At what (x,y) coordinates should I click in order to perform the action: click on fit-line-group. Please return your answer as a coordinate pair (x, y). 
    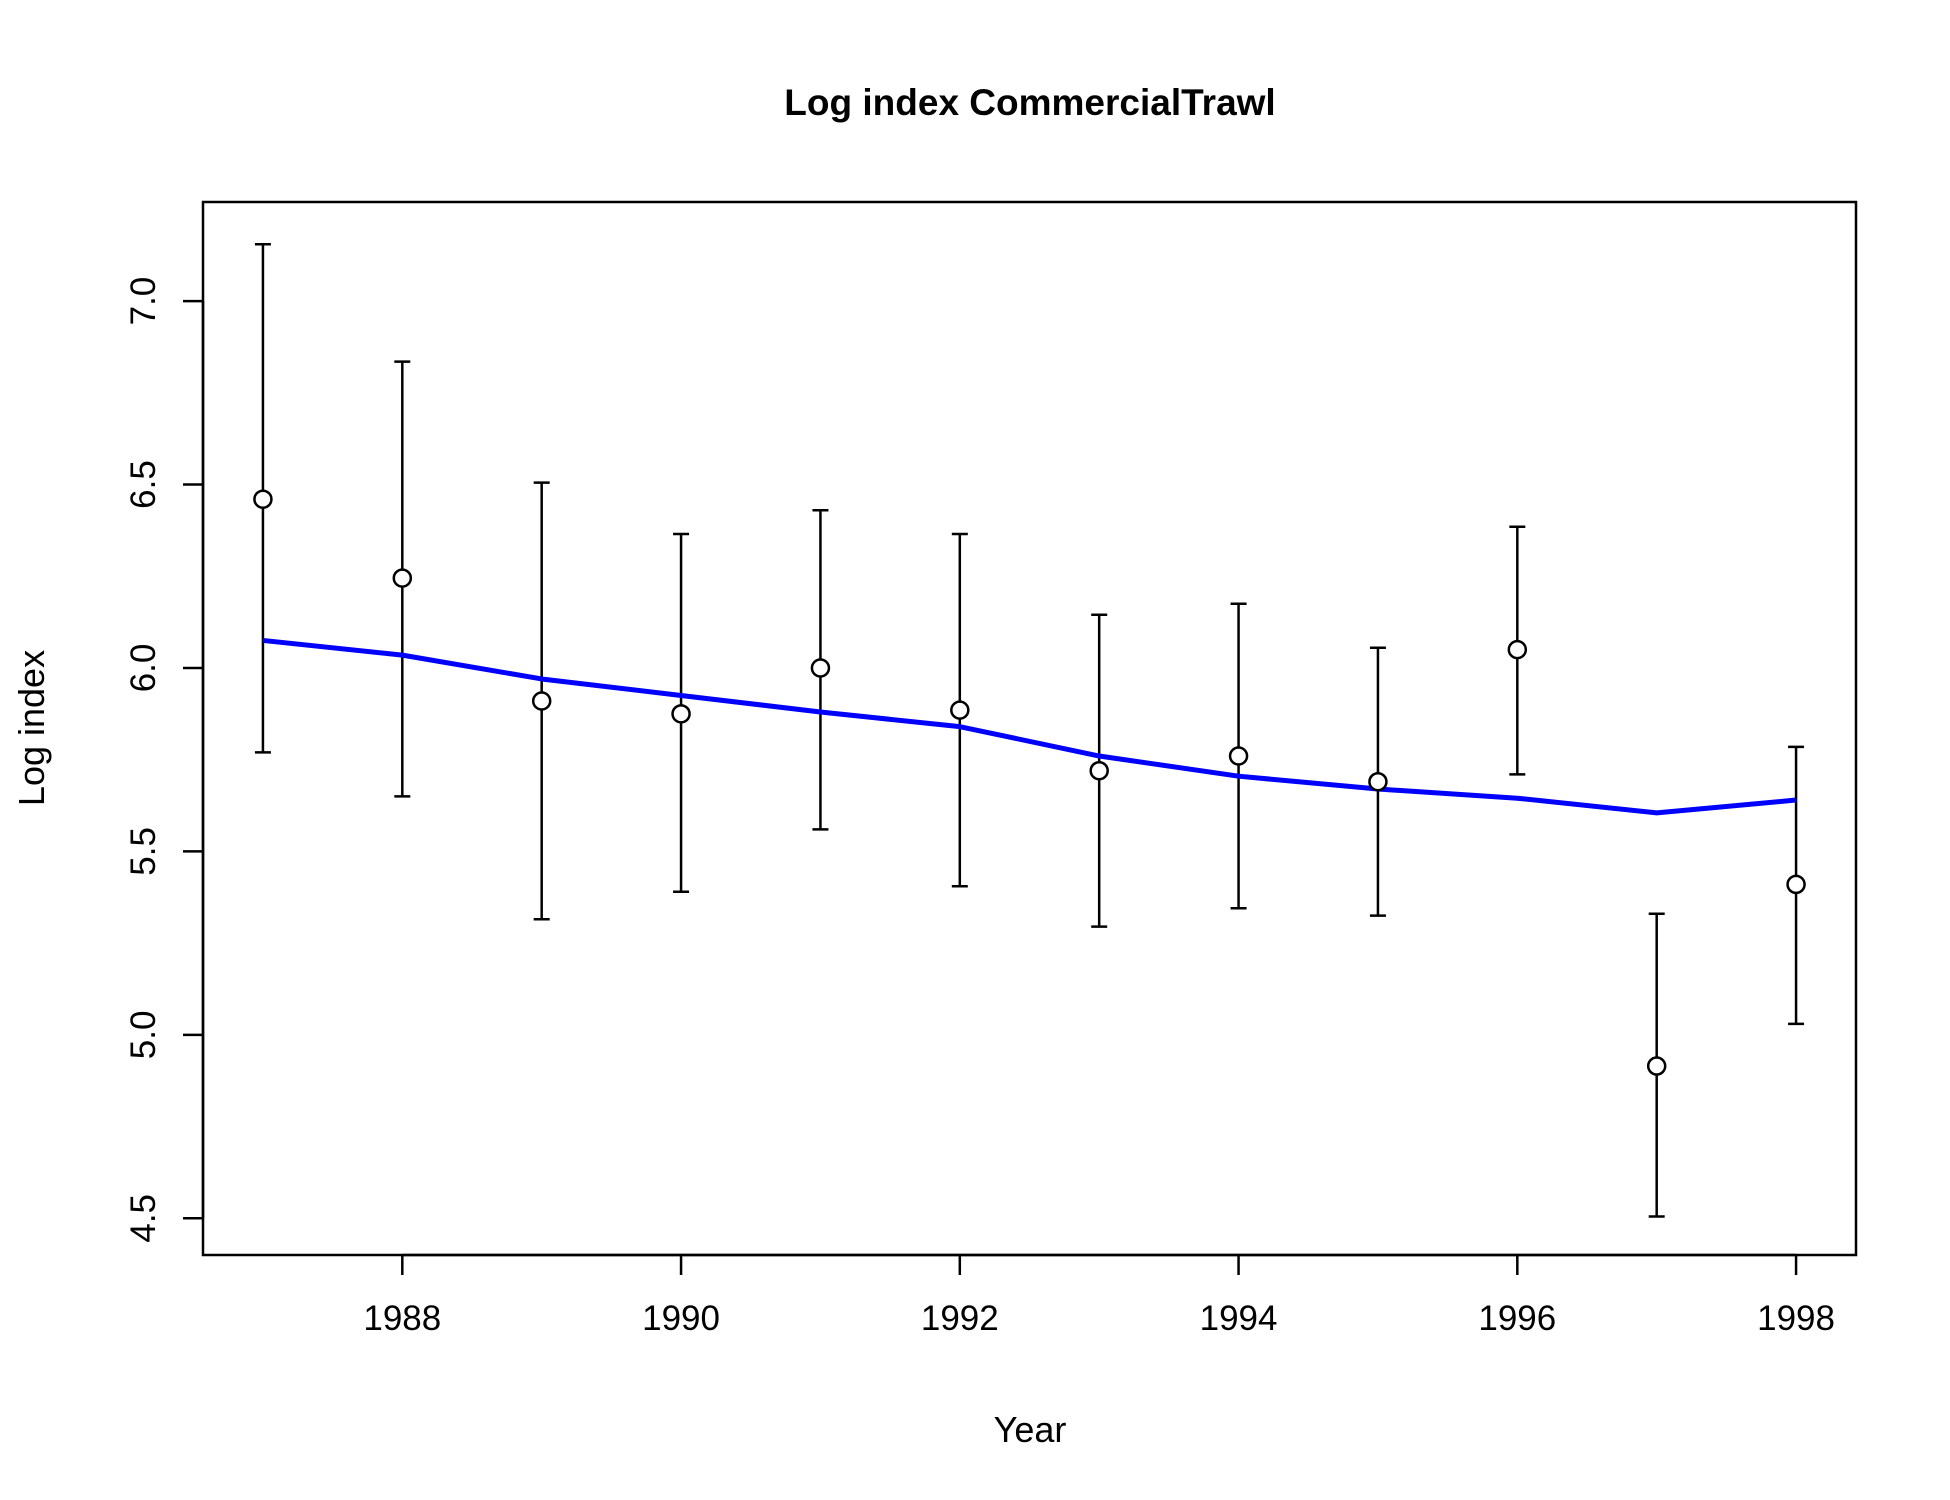
    Looking at the image, I should click on (1029, 726).